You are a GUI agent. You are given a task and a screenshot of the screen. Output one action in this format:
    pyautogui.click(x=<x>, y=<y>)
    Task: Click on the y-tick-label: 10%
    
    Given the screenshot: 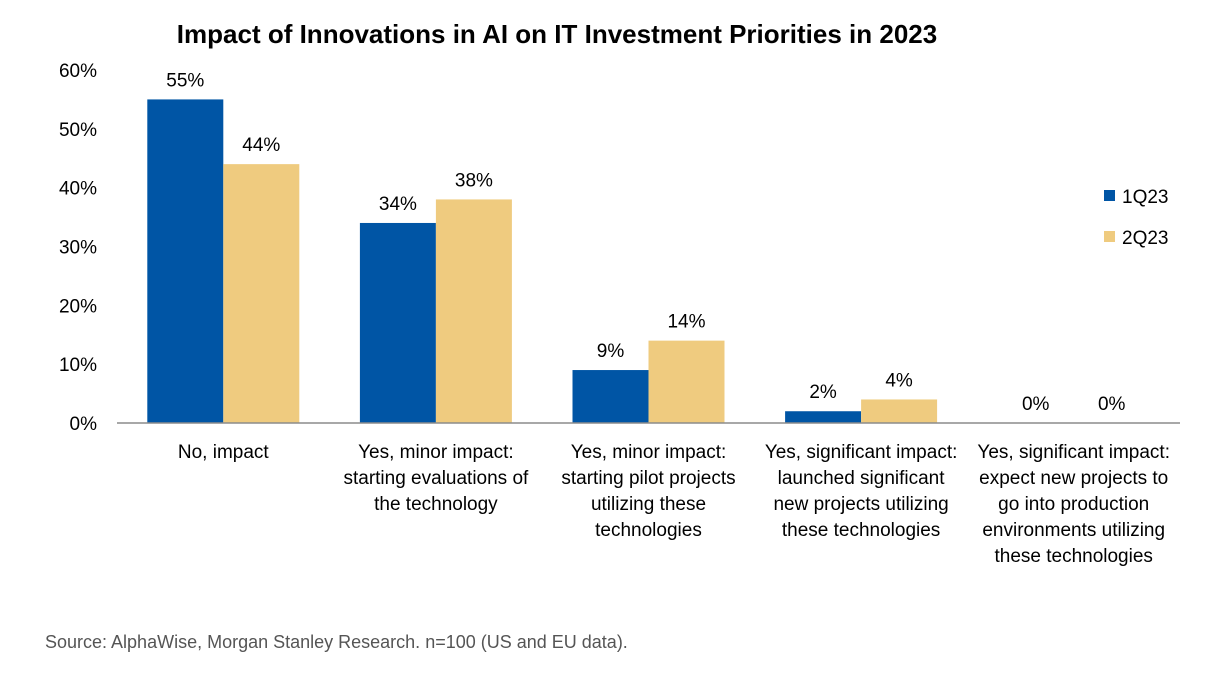 What is the action you would take?
    pyautogui.click(x=78, y=365)
    